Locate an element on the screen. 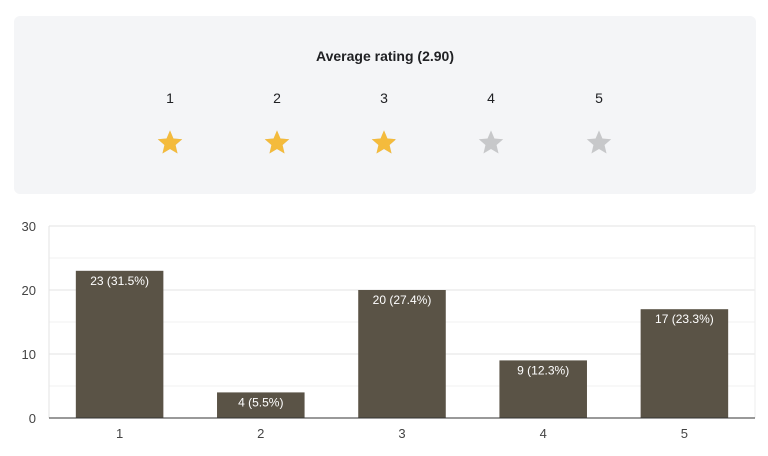 This screenshot has width=768, height=456. x-tick-label: 2 is located at coordinates (260, 433).